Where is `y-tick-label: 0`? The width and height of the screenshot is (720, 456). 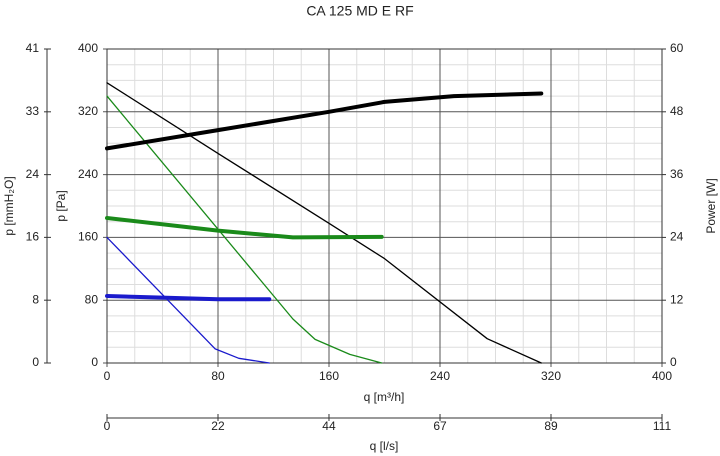 y-tick-label: 0 is located at coordinates (94, 362).